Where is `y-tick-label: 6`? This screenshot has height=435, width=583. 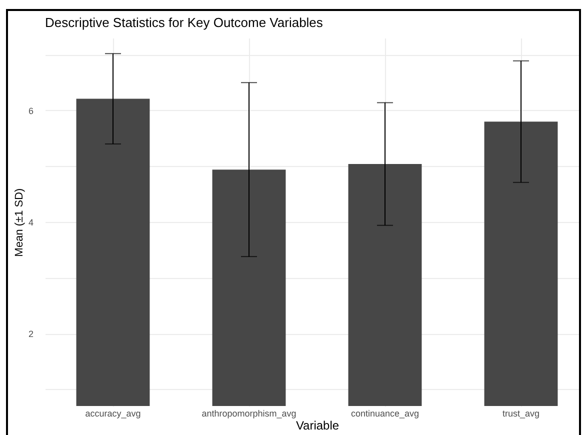
y-tick-label: 6 is located at coordinates (31, 111).